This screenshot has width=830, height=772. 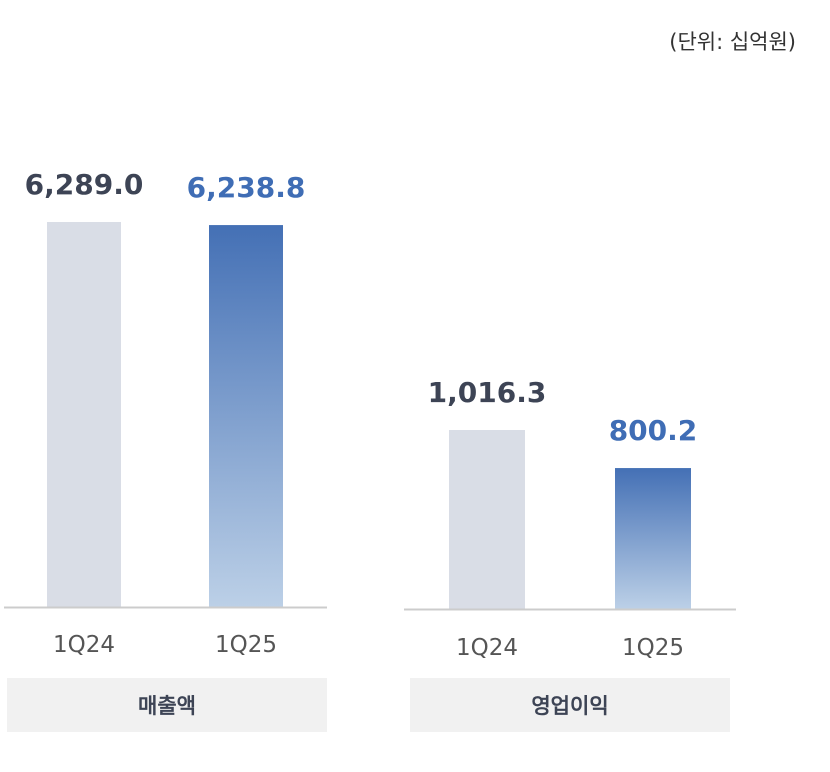 I want to click on category-label-operating-profit: 영업이익, so click(x=570, y=705).